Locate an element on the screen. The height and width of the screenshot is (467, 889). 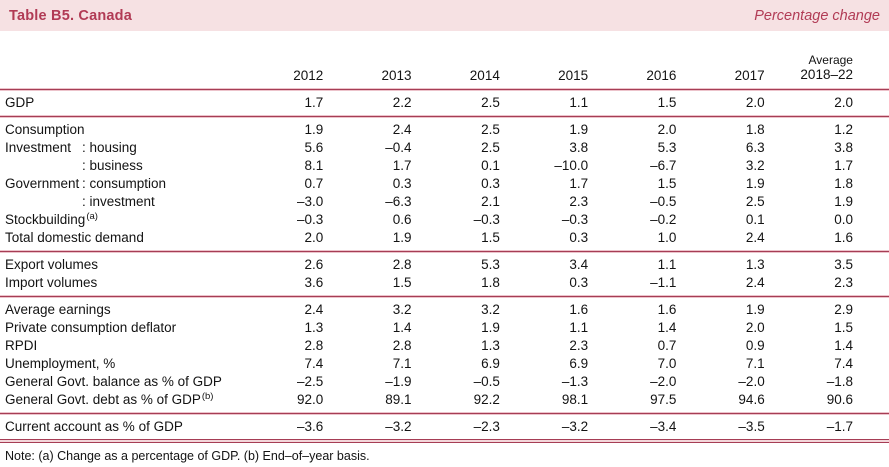
row-label-text: General Govt. debt as % of GDP is located at coordinates (103, 399).